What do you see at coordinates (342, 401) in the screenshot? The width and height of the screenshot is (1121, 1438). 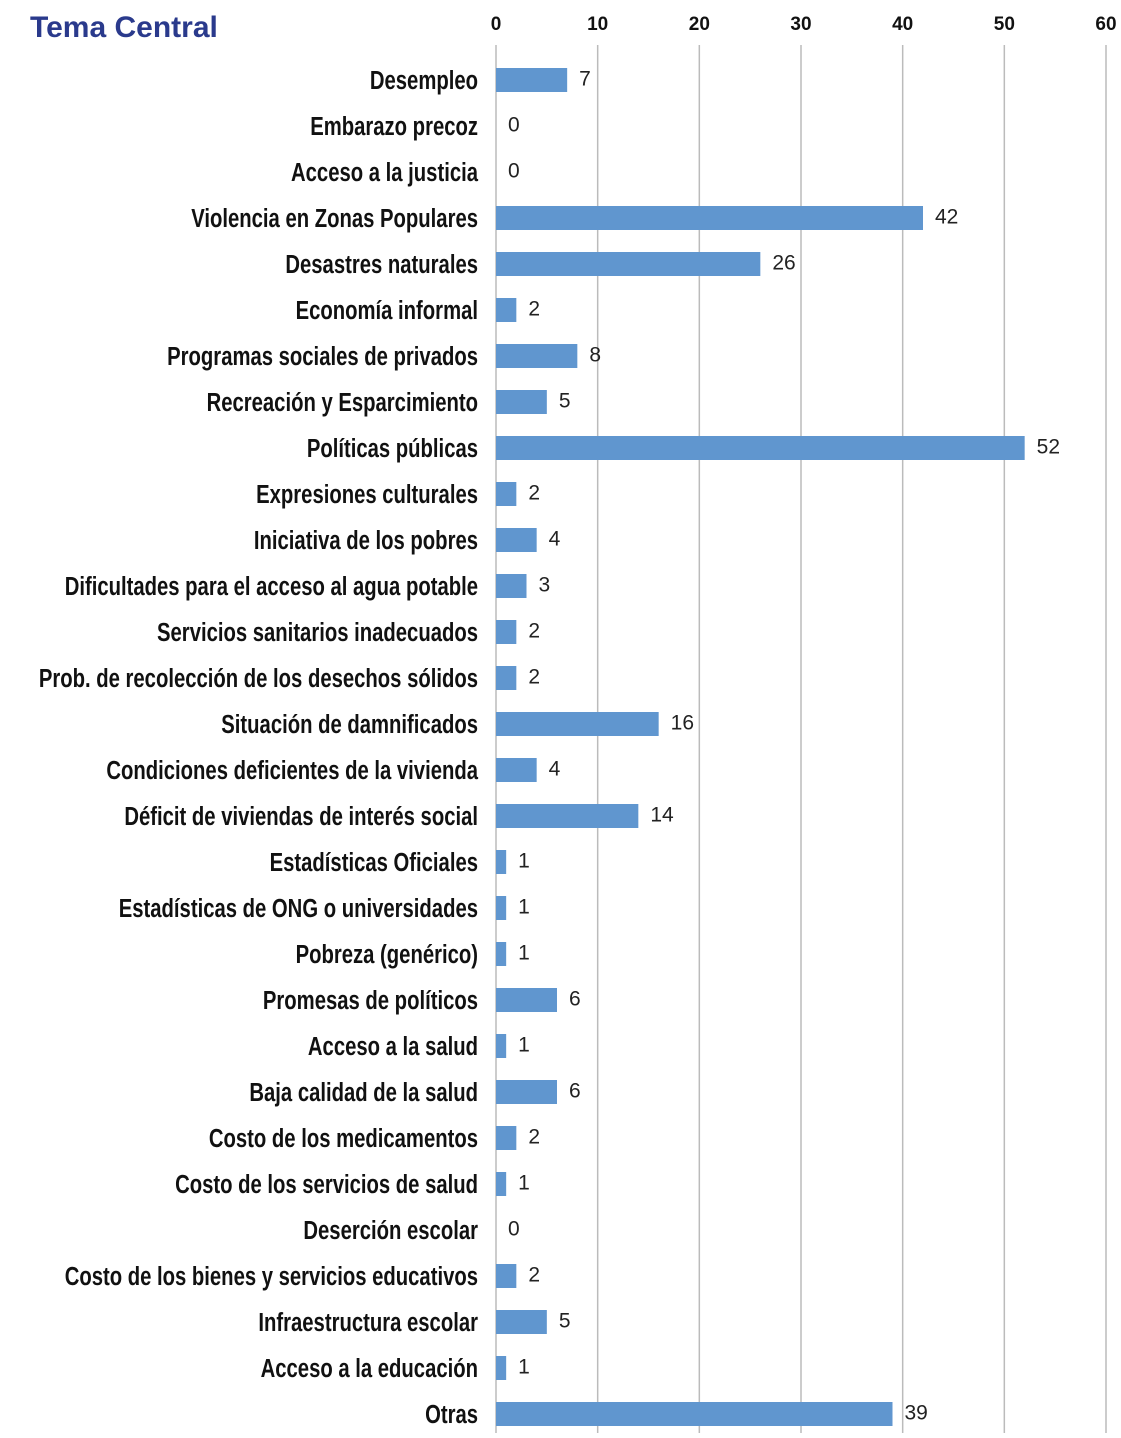 I see `y-tick-label: Recreación y Esparcimiento` at bounding box center [342, 401].